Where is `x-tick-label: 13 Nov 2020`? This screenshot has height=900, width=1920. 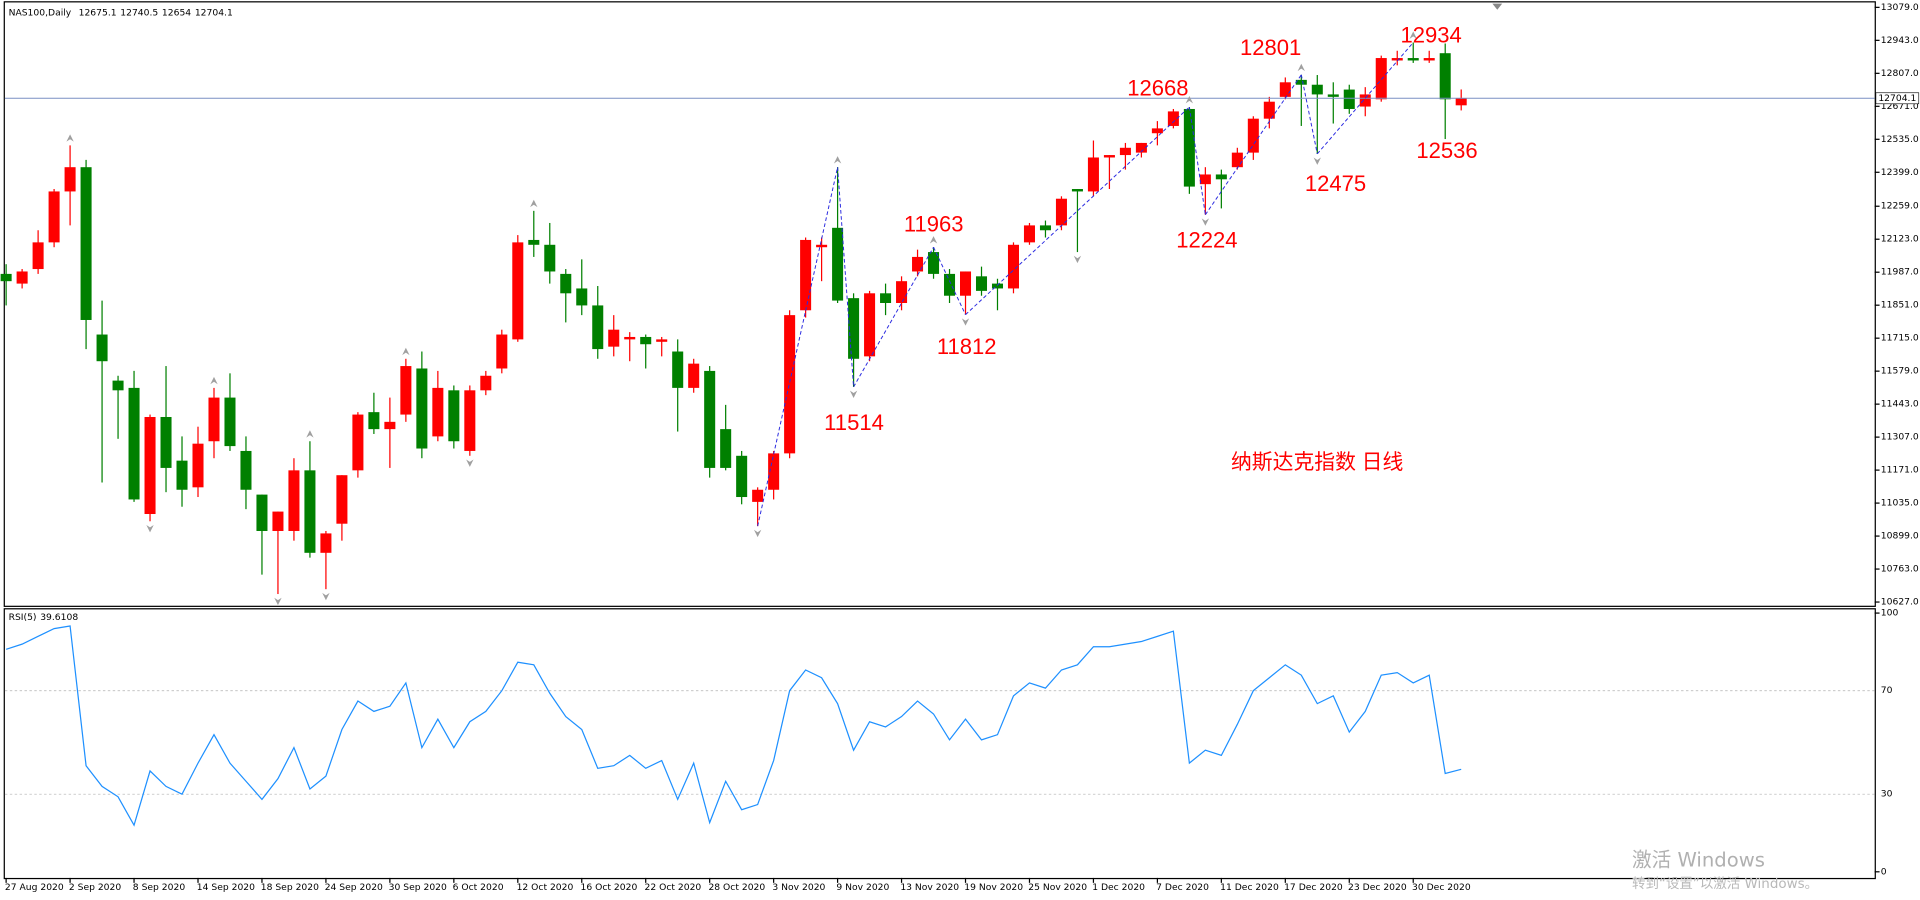
x-tick-label: 13 Nov 2020 is located at coordinates (929, 887).